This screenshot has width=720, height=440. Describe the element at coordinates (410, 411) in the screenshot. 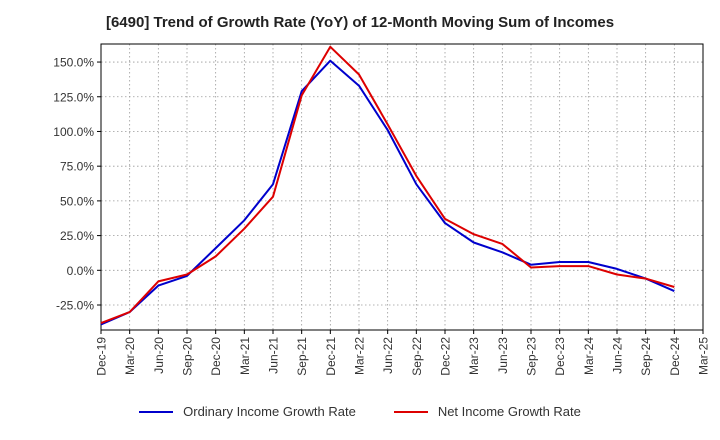

I see `legend-swatch-net-income` at that location.